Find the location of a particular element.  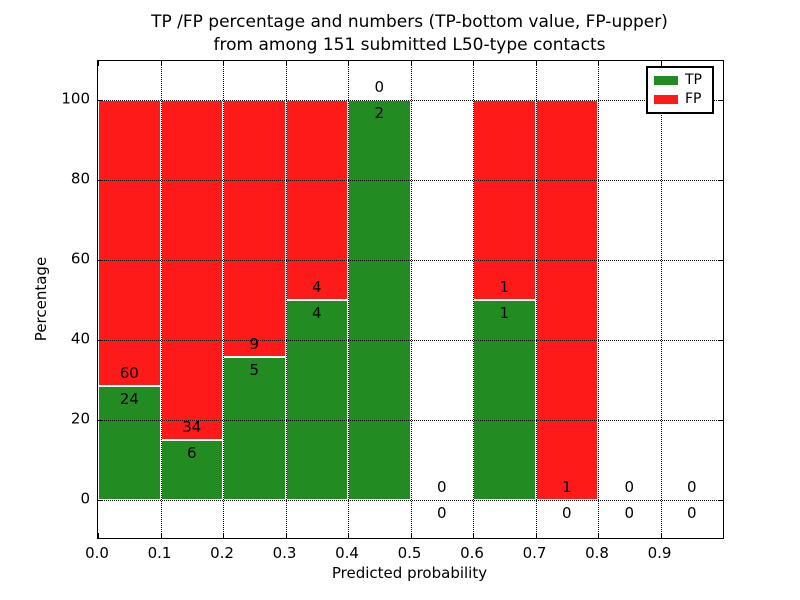

tp-swatch-icon is located at coordinates (666, 80).